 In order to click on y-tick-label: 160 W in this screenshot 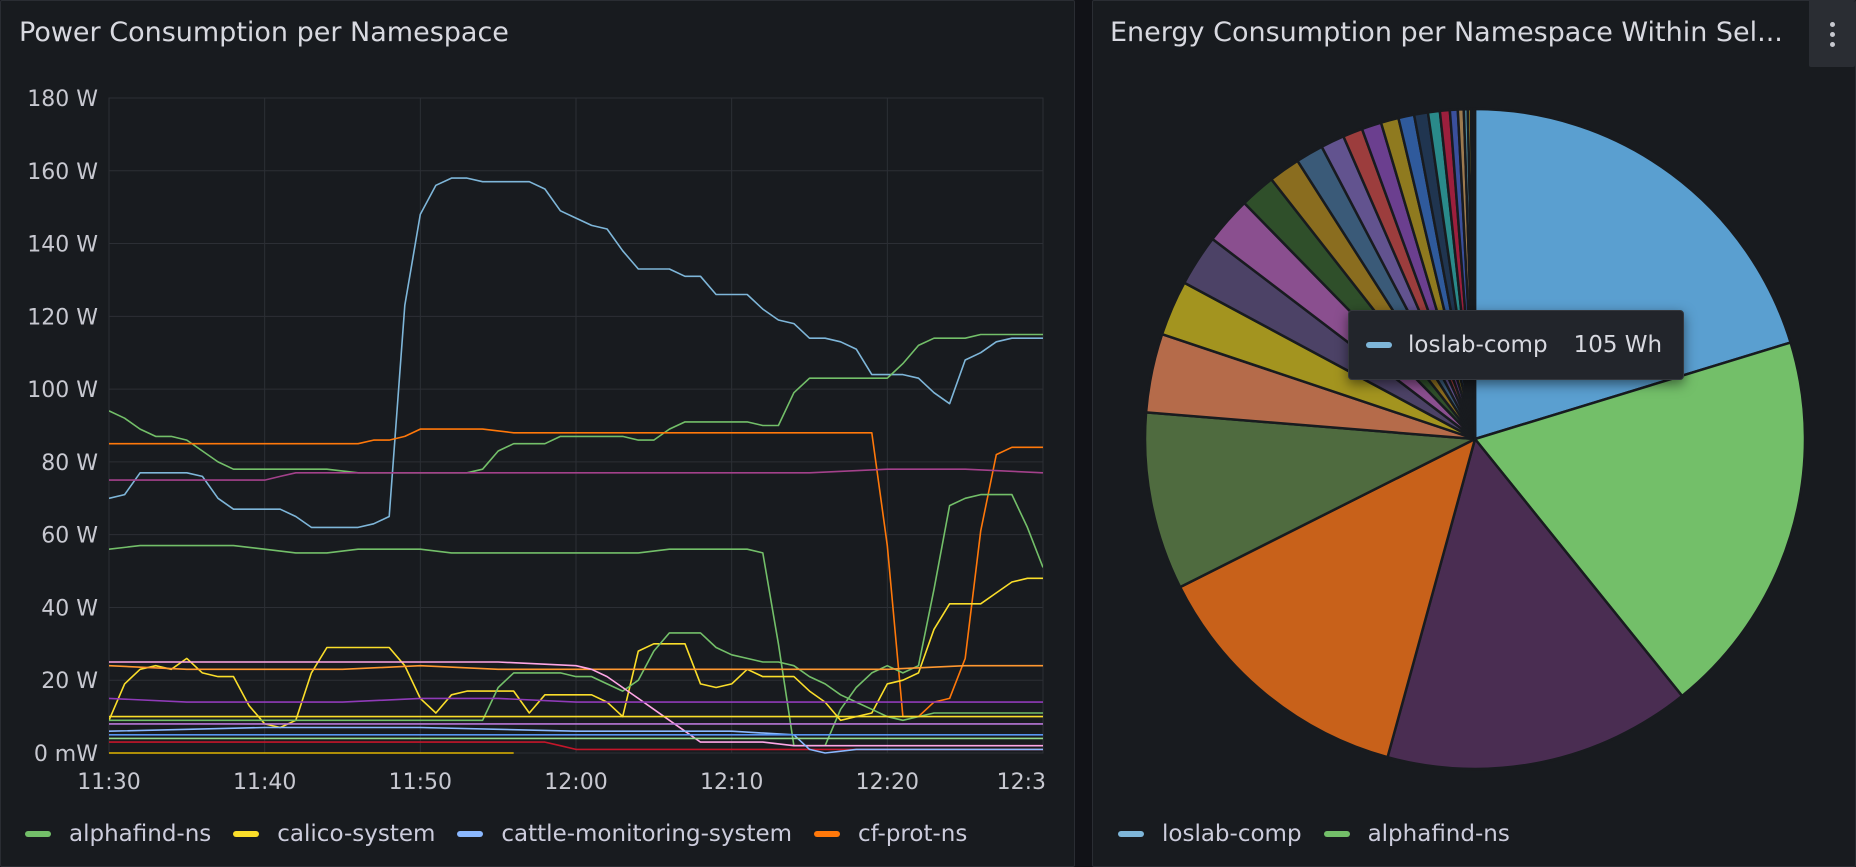, I will do `click(62, 172)`.